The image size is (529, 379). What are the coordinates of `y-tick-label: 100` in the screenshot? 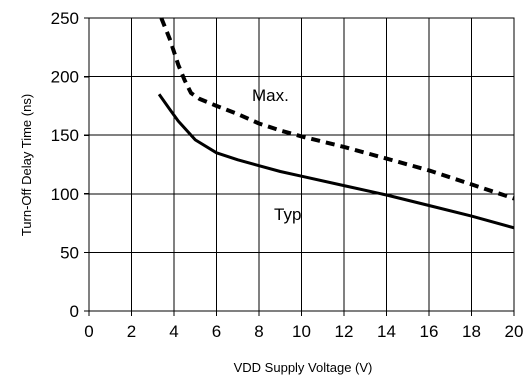 It's located at (65, 194).